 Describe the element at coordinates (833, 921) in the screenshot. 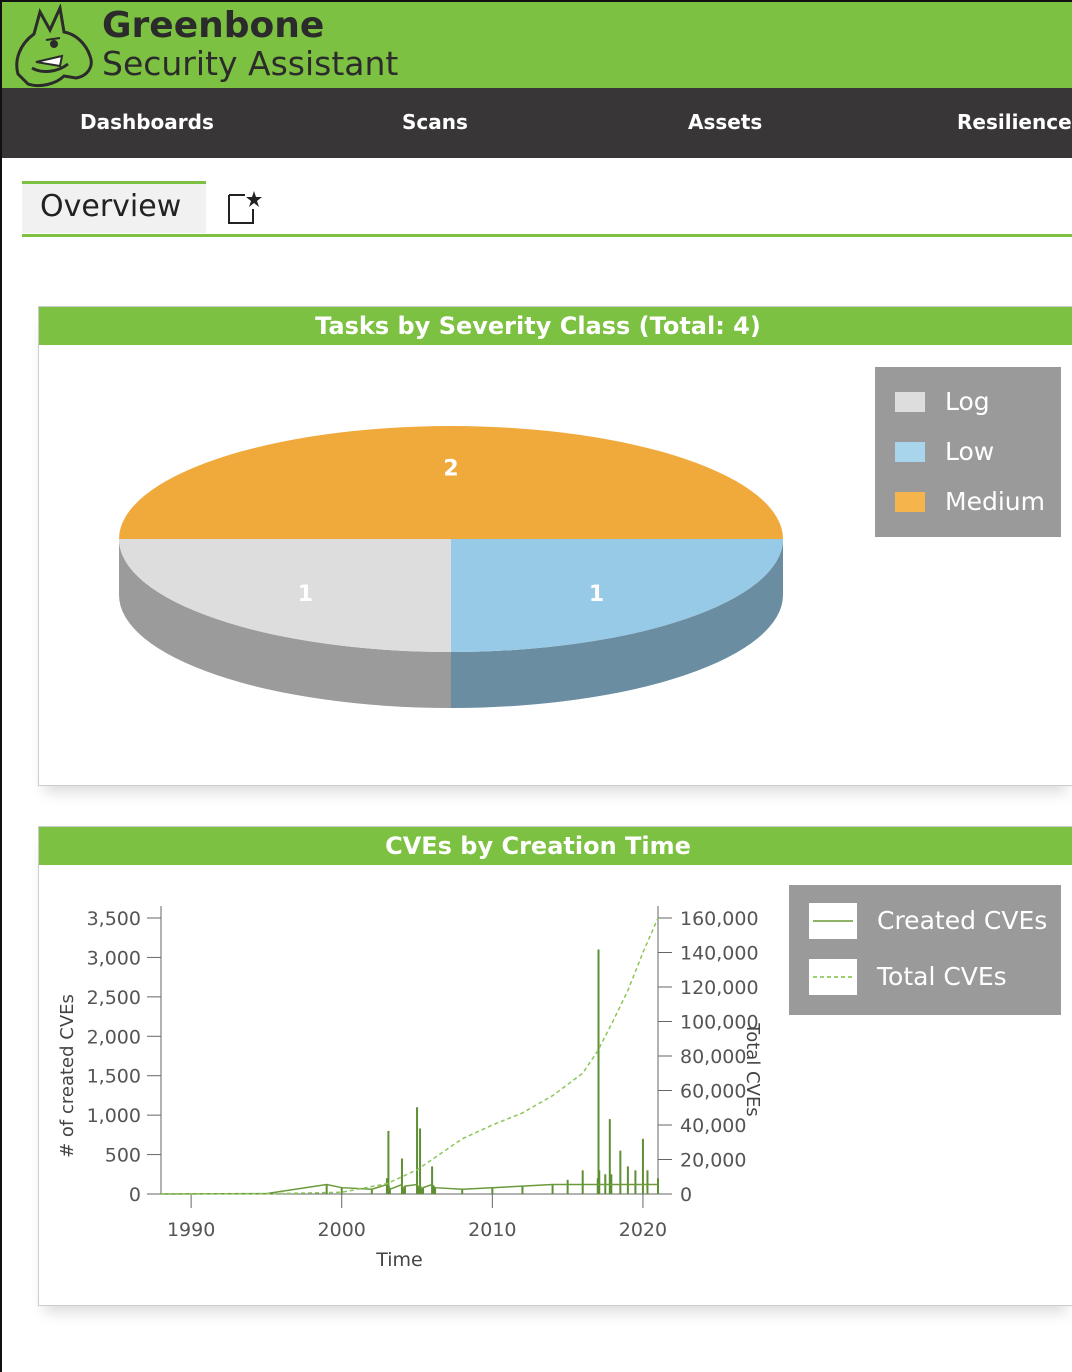

I see `legend-swatch-created-cves` at that location.